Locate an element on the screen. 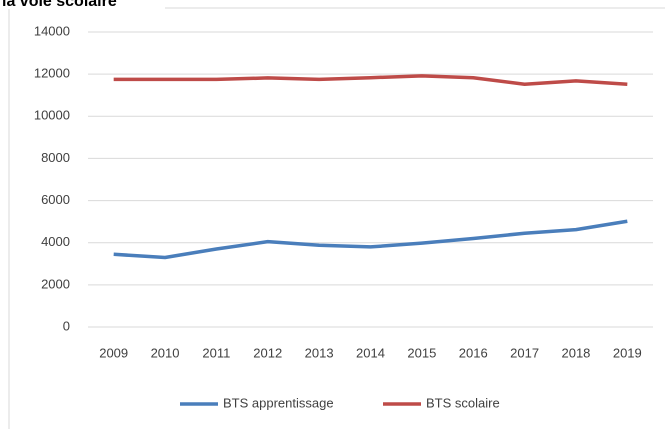  x-tick-label: 2015 is located at coordinates (421, 352).